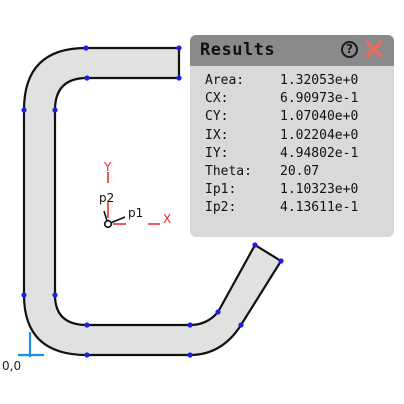 Image resolution: width=404 pixels, height=404 pixels. I want to click on result-value: 1.07040e+0, so click(319, 117).